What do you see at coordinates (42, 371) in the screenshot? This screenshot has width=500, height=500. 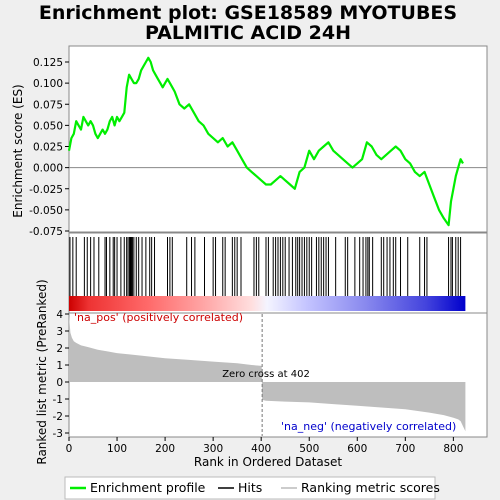 I see `ranking-ylabel: Ranked list metric (PreRanked)` at bounding box center [42, 371].